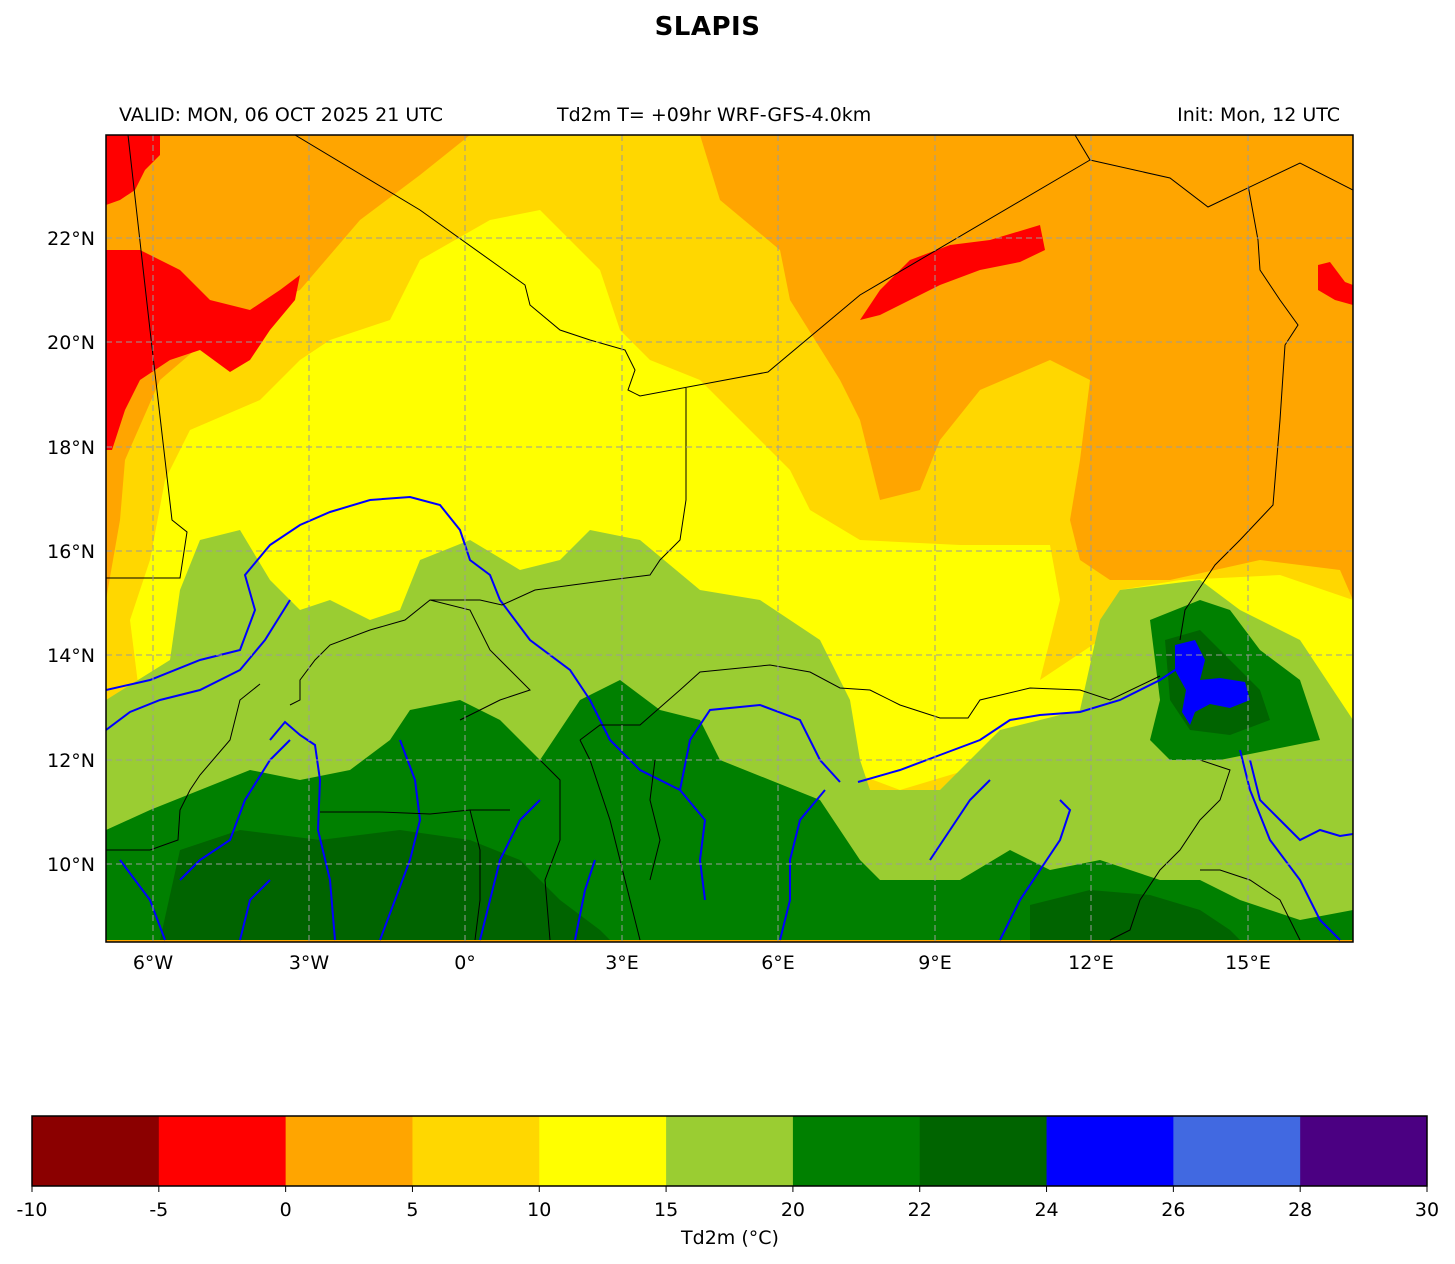  I want to click on y-axis-ticks: 22°N 20°N 18°N 16°N 14°N 12°N 10°N, so click(71, 552).